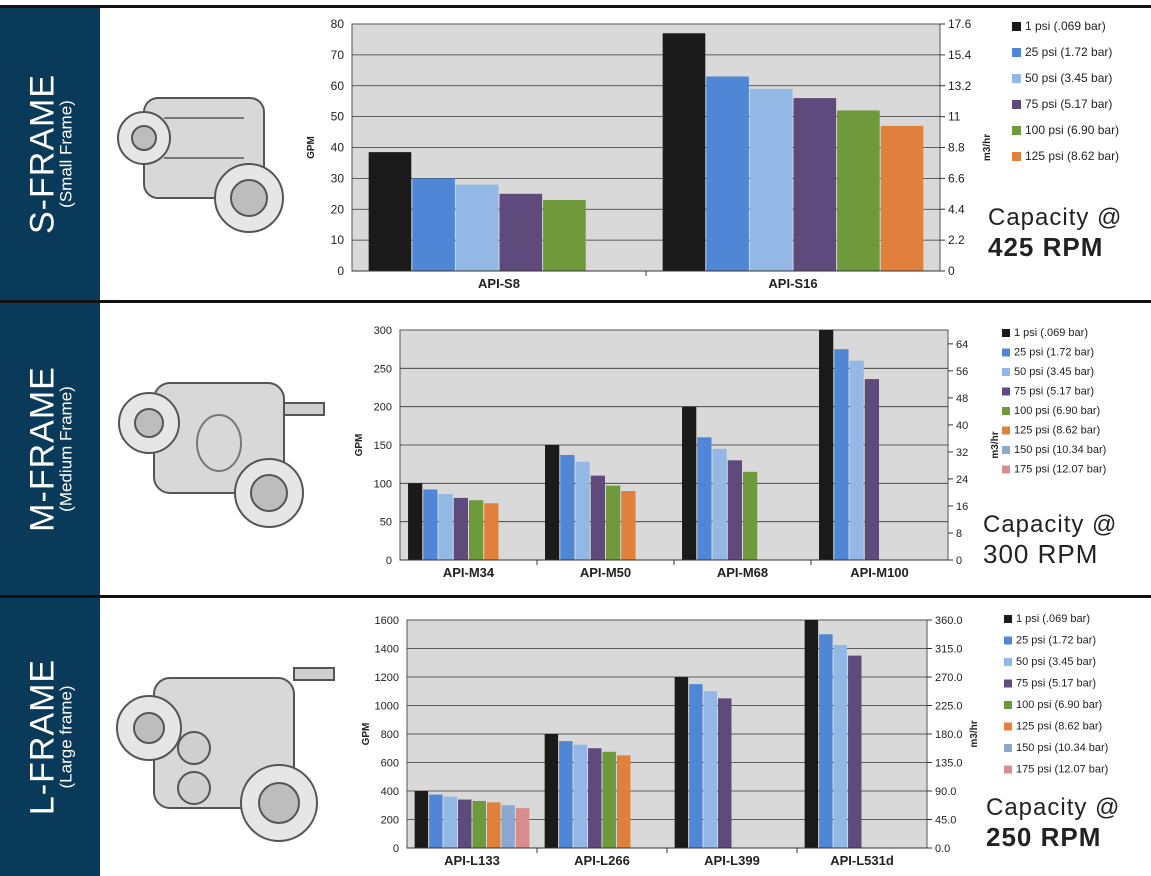 The width and height of the screenshot is (1151, 876). Describe the element at coordinates (340, 271) in the screenshot. I see `y-tick-label: 0` at that location.